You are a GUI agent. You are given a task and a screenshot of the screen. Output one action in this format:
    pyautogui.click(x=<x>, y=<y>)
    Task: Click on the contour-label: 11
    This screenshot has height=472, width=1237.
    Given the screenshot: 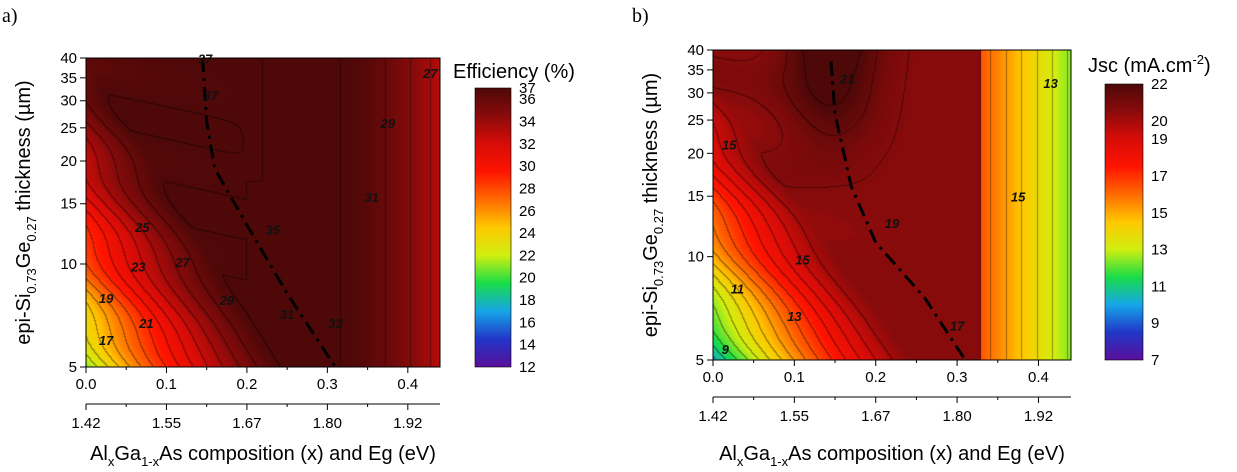 What is the action you would take?
    pyautogui.click(x=738, y=289)
    